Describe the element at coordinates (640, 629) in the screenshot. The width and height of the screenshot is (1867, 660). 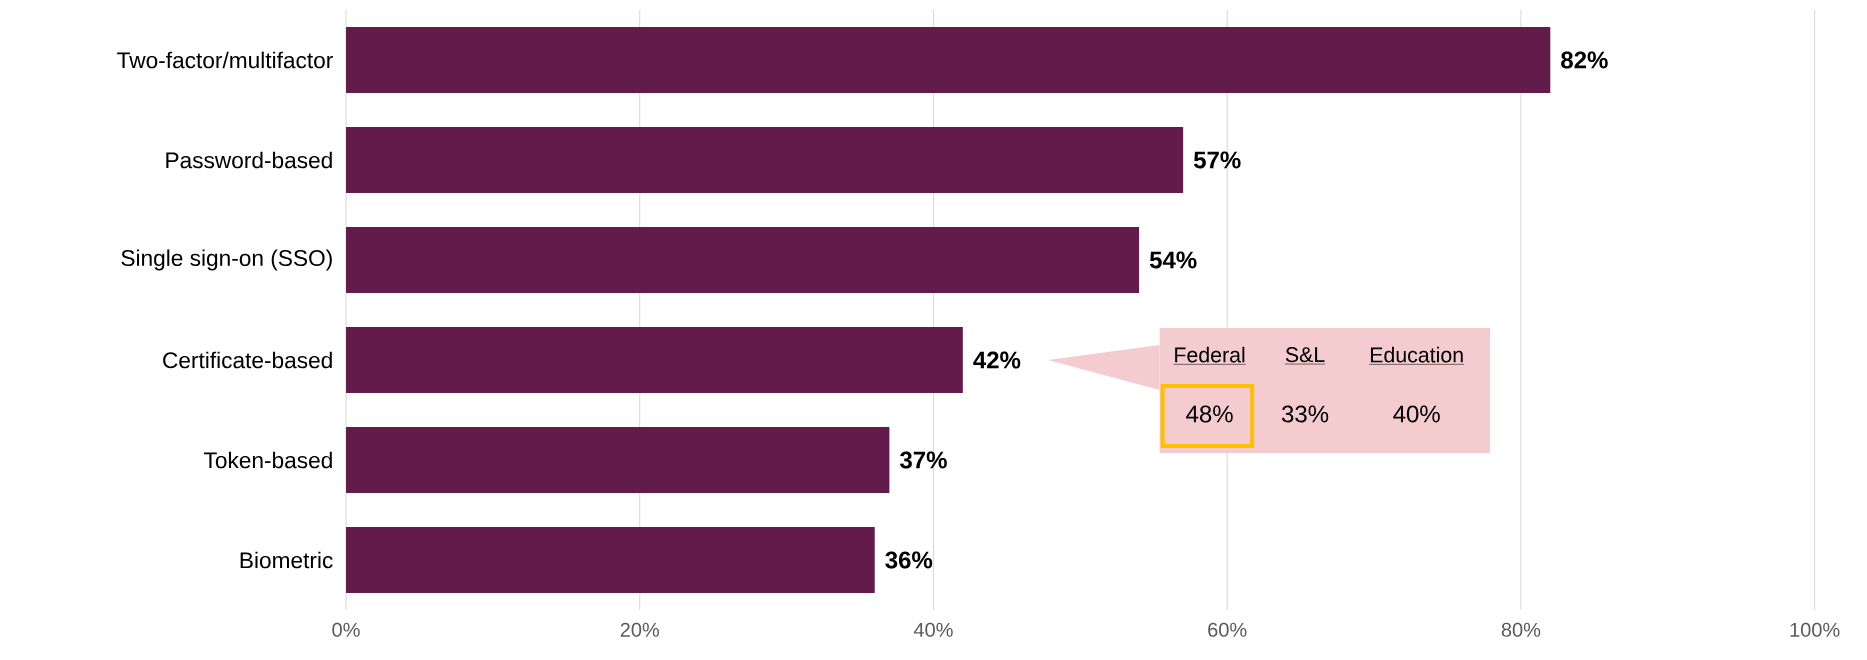
I see `x-tick-label: 20%` at that location.